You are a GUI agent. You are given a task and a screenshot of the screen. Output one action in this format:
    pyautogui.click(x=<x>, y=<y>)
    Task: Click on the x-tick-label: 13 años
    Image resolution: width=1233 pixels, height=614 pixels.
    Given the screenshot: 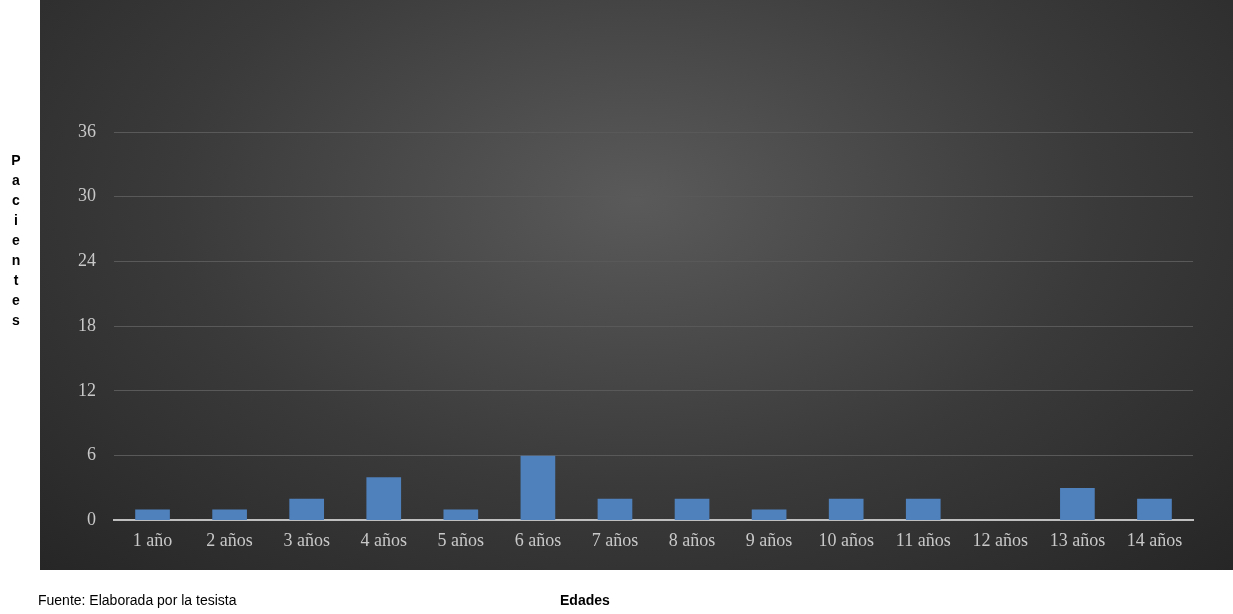 What is the action you would take?
    pyautogui.click(x=1077, y=539)
    